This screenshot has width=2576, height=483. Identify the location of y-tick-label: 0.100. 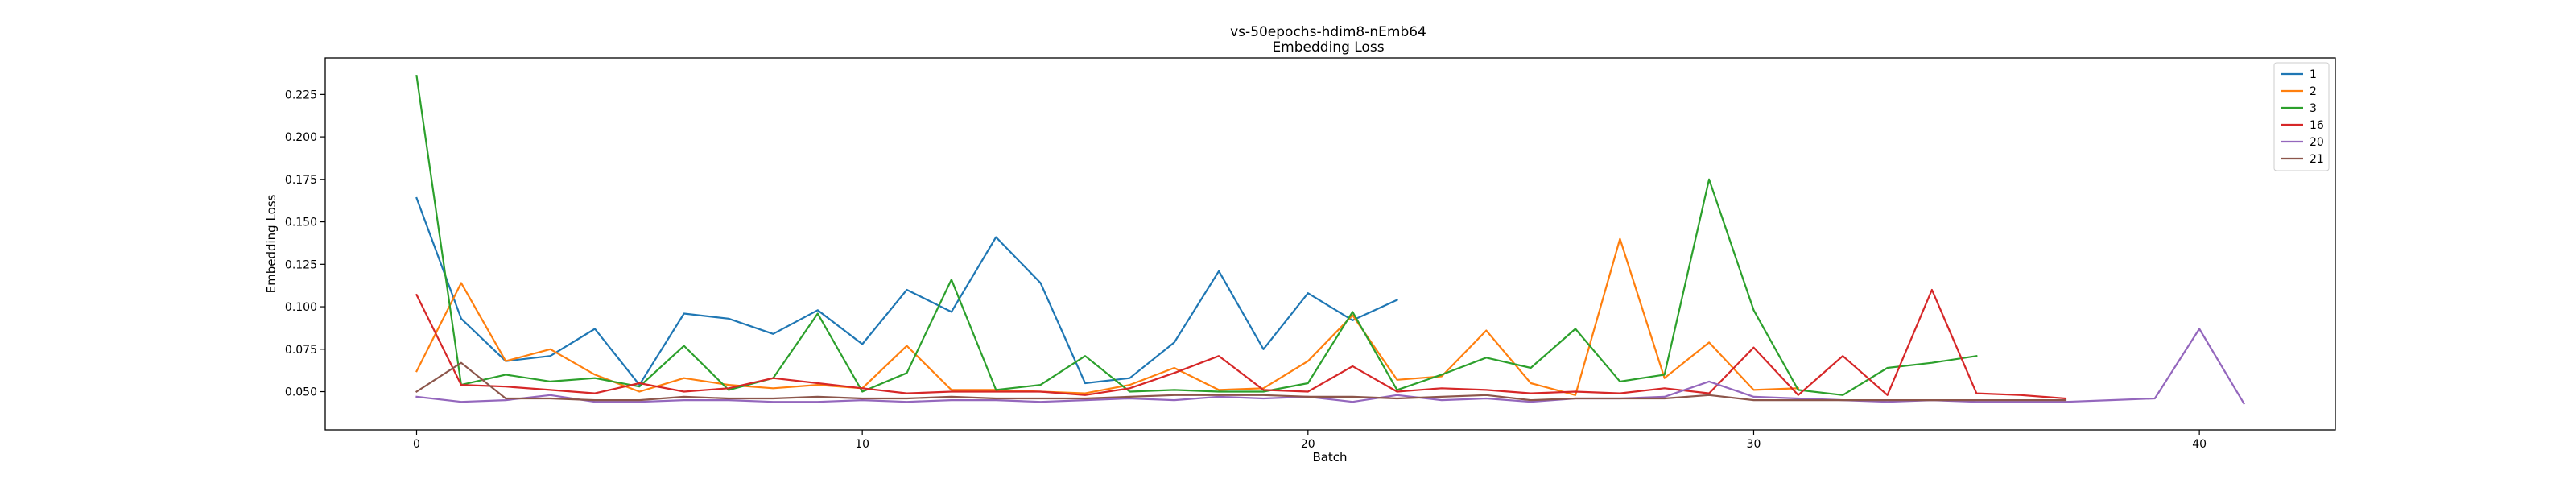
(301, 307).